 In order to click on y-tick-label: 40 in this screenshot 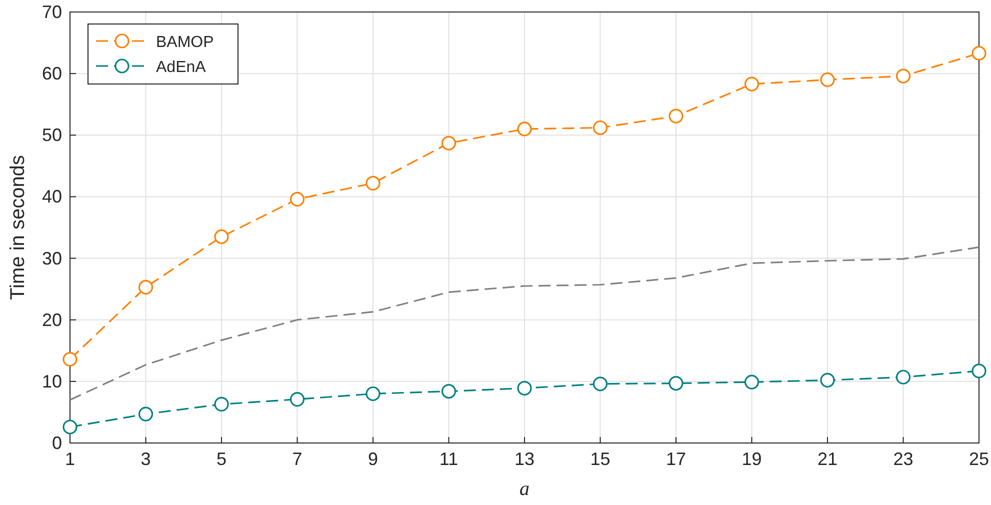, I will do `click(52, 196)`.